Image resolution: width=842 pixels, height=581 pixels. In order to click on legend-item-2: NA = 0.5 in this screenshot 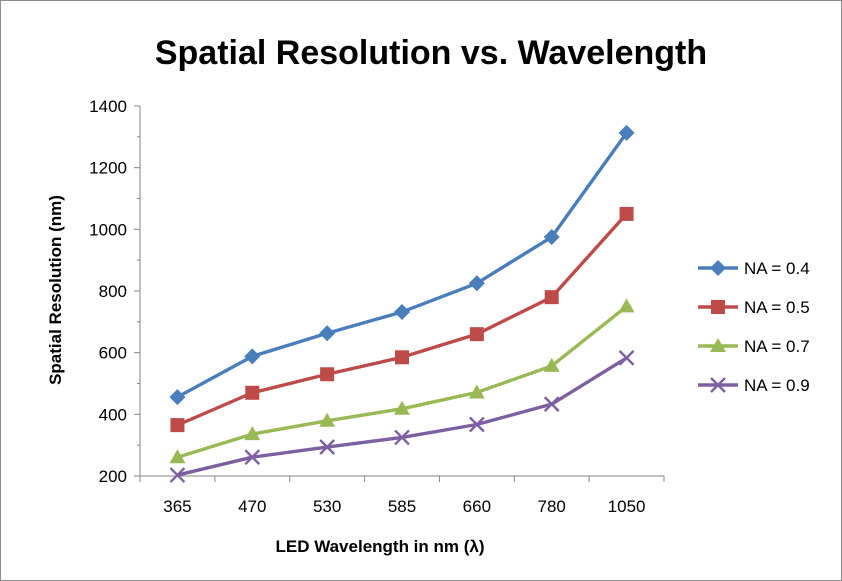, I will do `click(754, 307)`.